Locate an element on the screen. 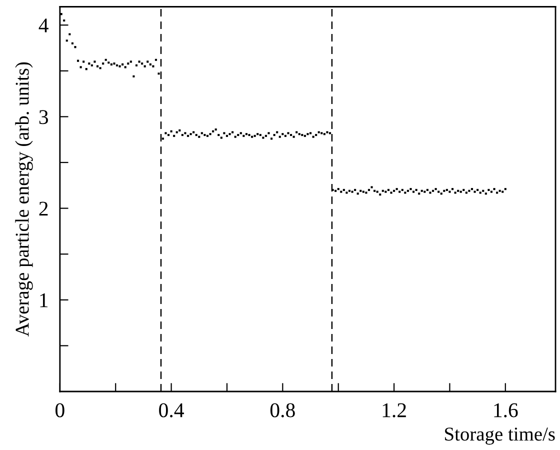 Image resolution: width=560 pixels, height=450 pixels. y-tick-label: 4 is located at coordinates (43, 25).